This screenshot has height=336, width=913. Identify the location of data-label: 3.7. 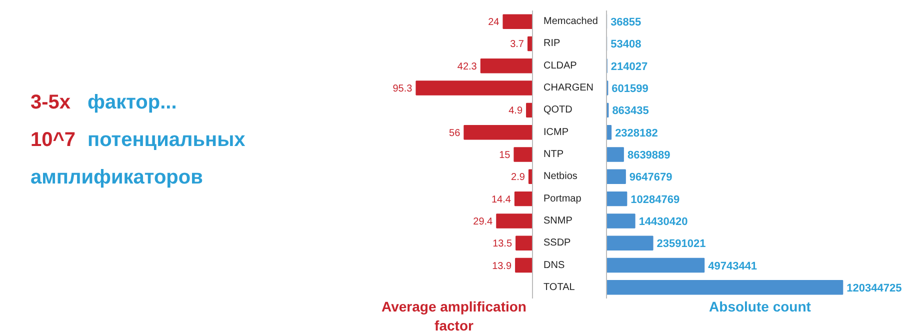
(517, 44).